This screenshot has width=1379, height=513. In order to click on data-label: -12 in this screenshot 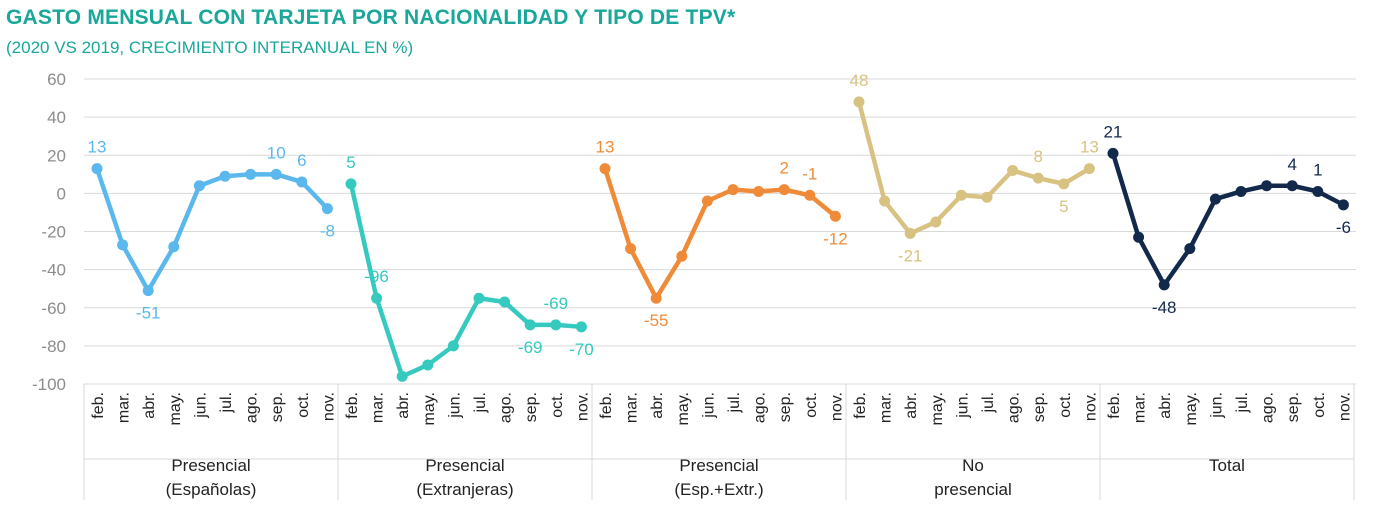, I will do `click(835, 238)`.